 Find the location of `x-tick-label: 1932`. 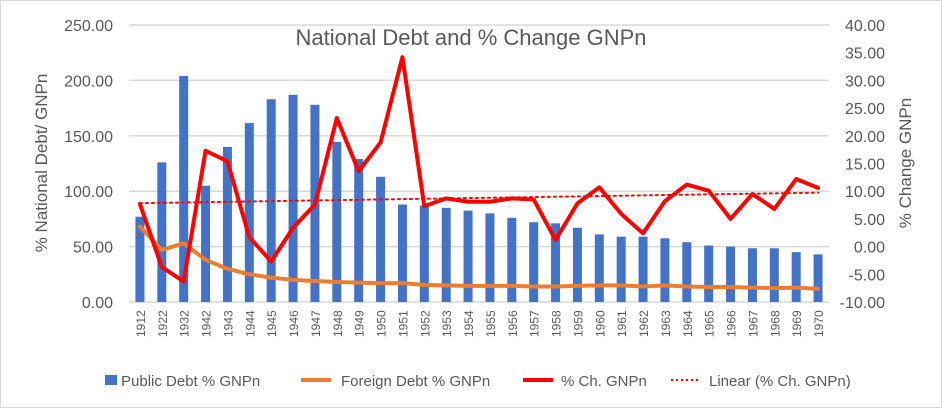

x-tick-label: 1932 is located at coordinates (185, 323).